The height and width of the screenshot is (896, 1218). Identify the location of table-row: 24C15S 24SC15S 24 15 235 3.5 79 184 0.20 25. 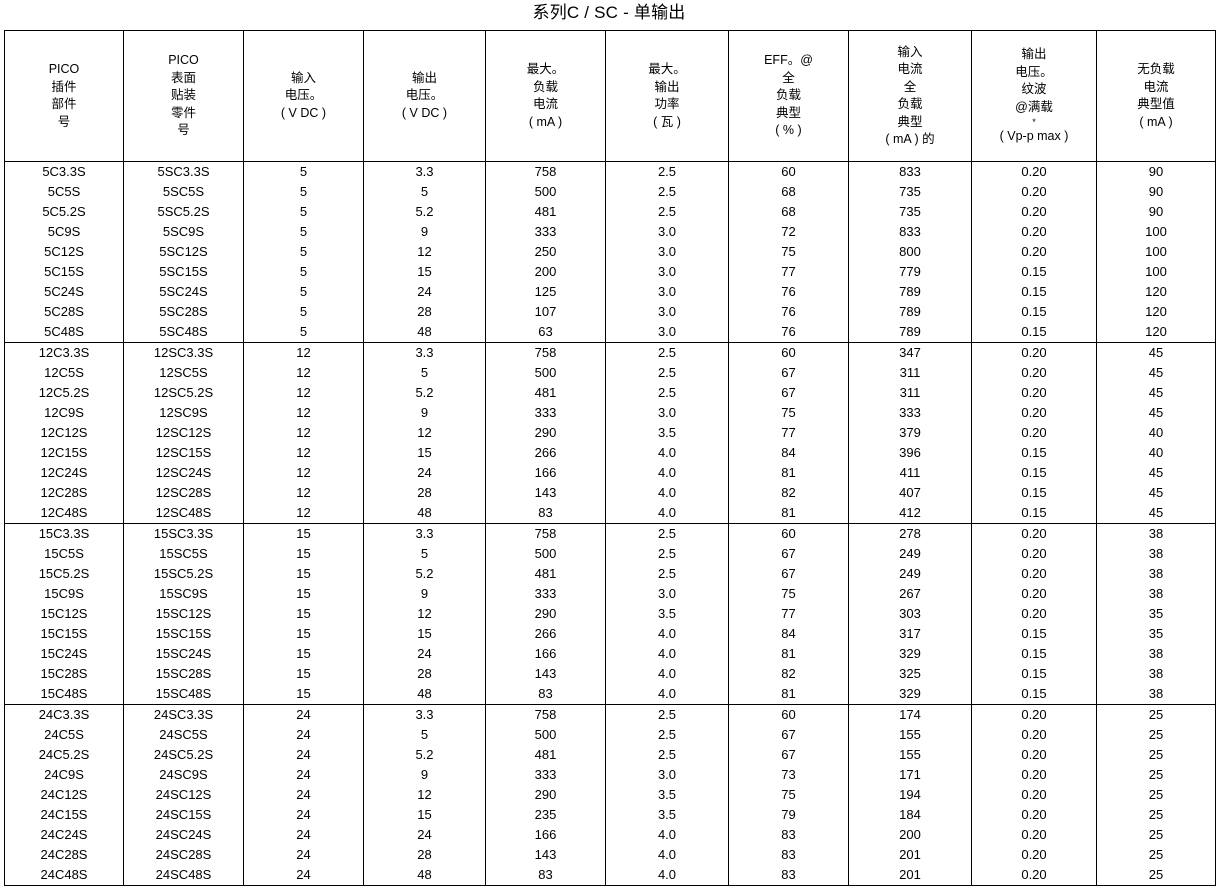
(610, 815).